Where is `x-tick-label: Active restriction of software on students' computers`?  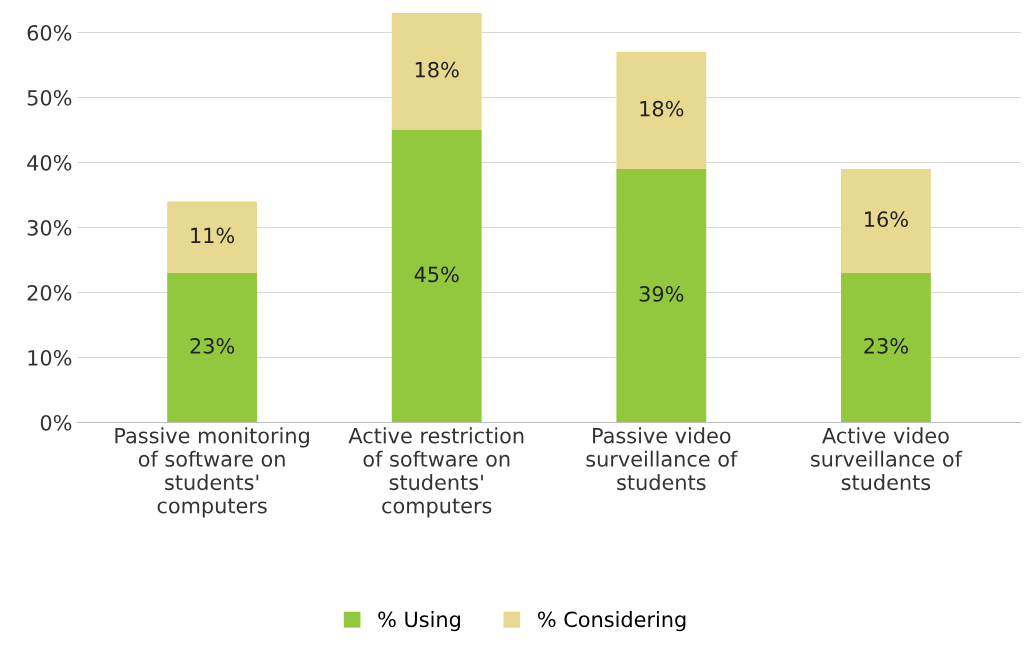 x-tick-label: Active restriction of software on students' computers is located at coordinates (436, 472).